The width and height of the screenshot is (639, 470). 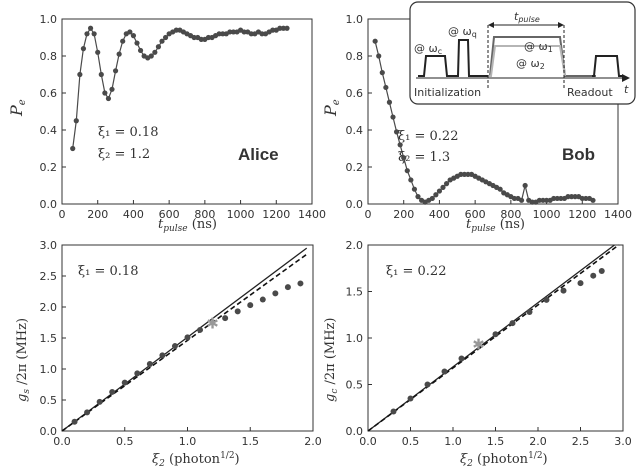 What do you see at coordinates (49, 338) in the screenshot?
I see `y-tick-label: 1.5` at bounding box center [49, 338].